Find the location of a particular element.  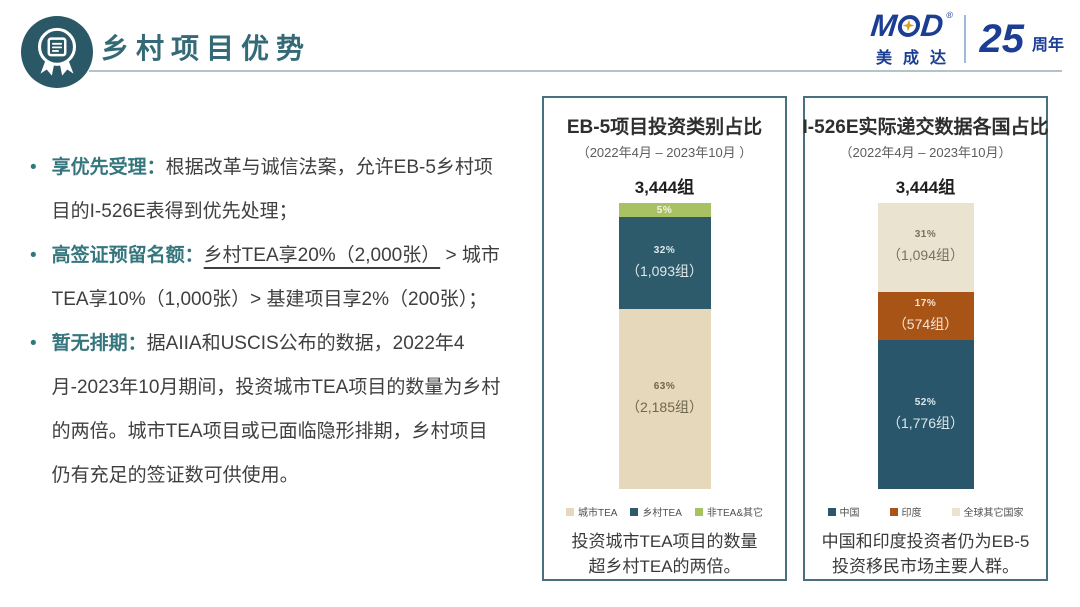

segment-count-label: （2,185组） is located at coordinates (664, 406).